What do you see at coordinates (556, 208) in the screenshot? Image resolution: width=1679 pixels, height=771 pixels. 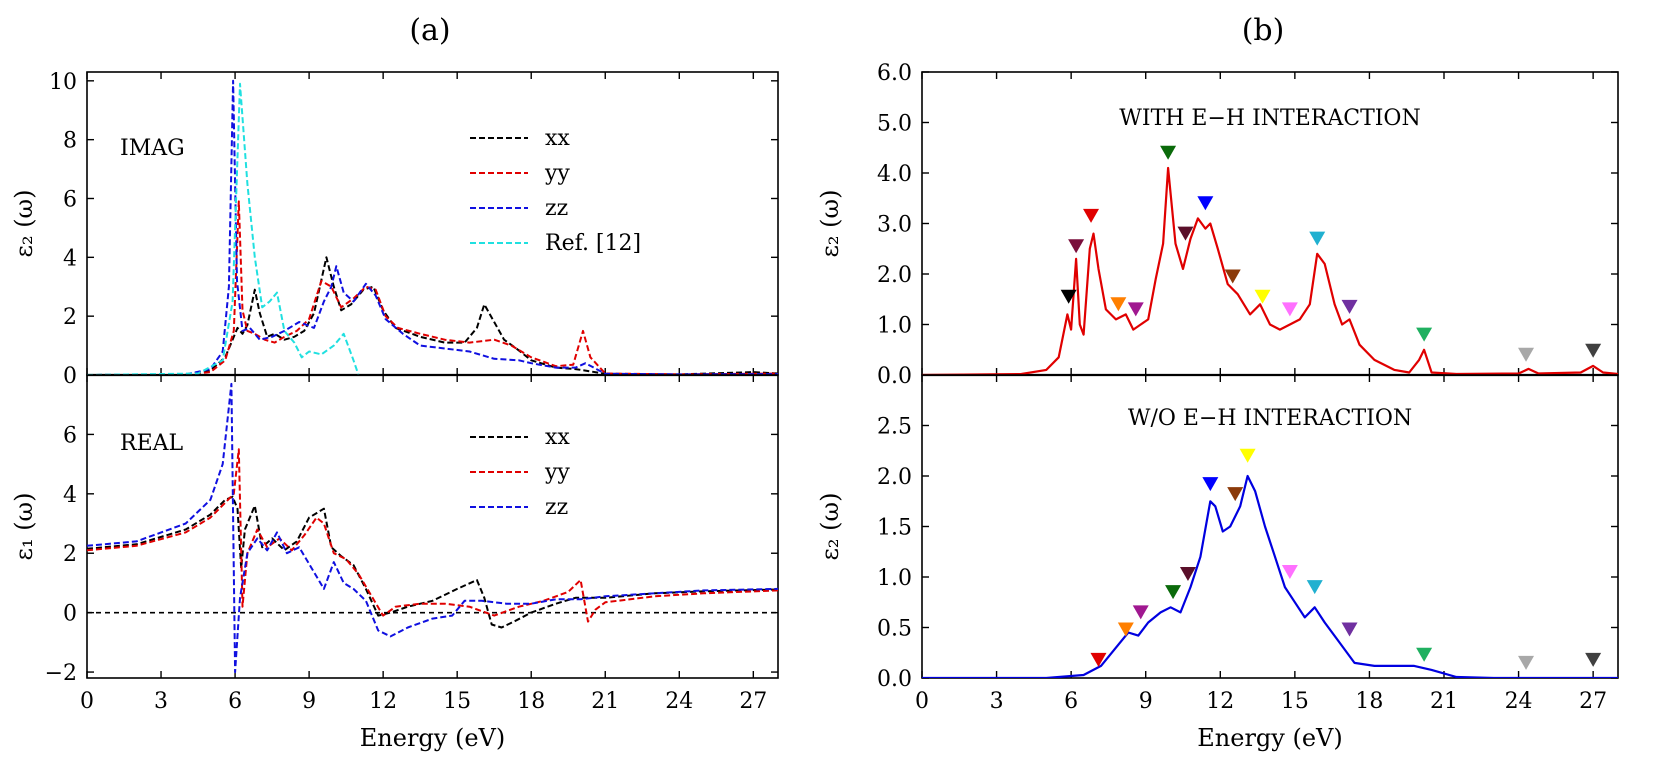 I see `legend-label: zz` at bounding box center [556, 208].